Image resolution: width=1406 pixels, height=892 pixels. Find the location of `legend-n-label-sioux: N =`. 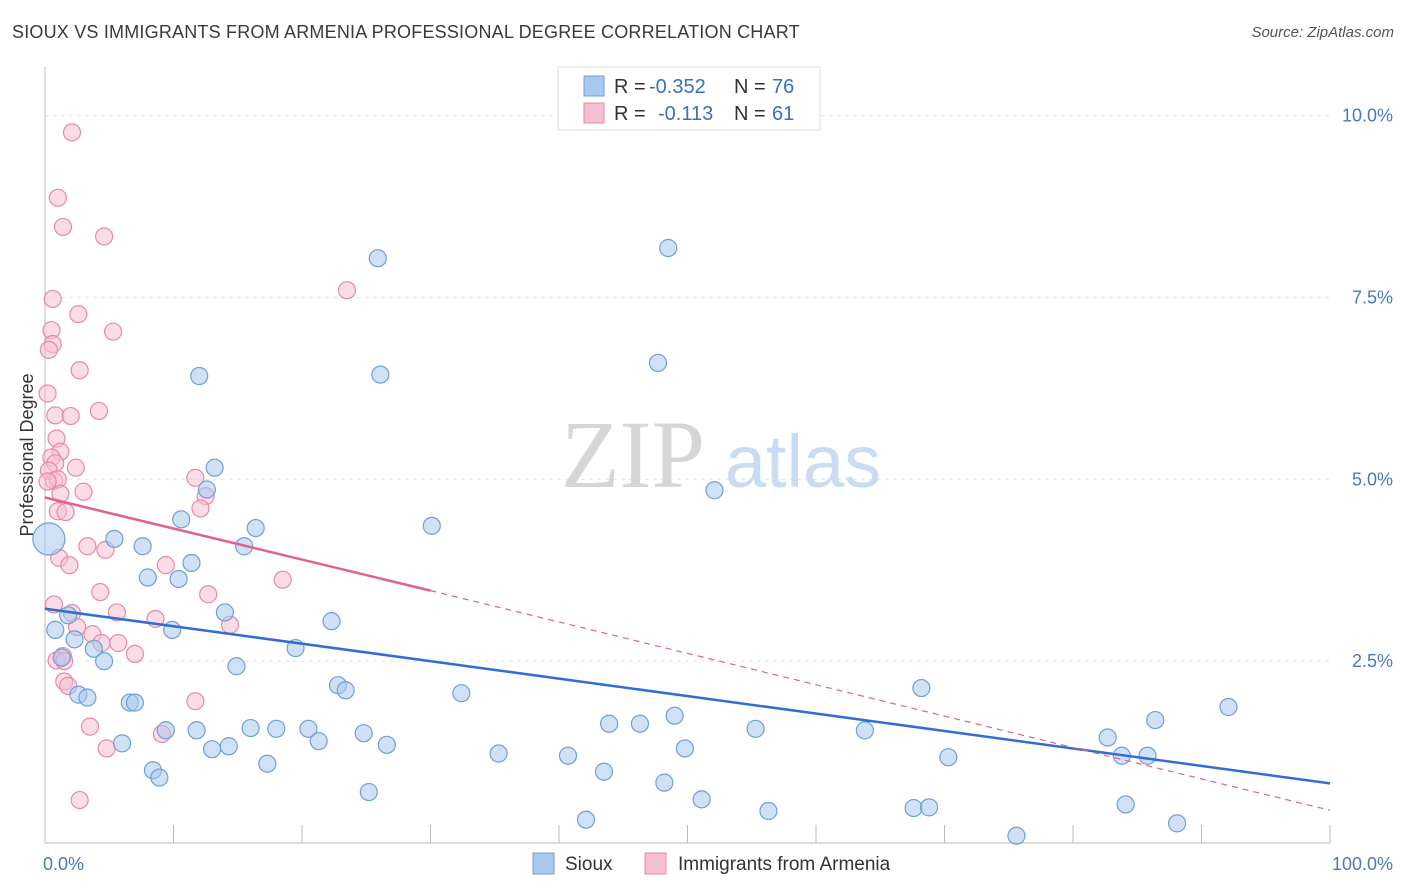

legend-n-label-sioux: N = is located at coordinates (750, 87).